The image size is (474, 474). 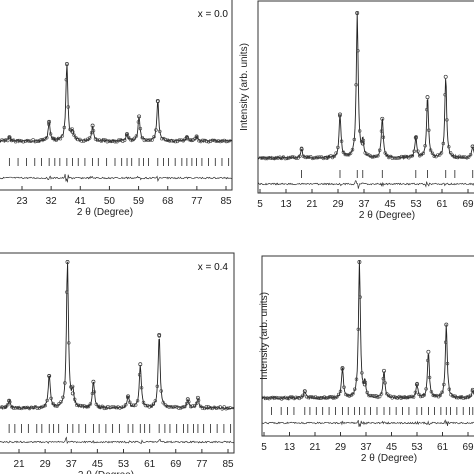 What do you see at coordinates (106, 472) in the screenshot?
I see `x-axis-title: 2 θ (Degree)` at bounding box center [106, 472].